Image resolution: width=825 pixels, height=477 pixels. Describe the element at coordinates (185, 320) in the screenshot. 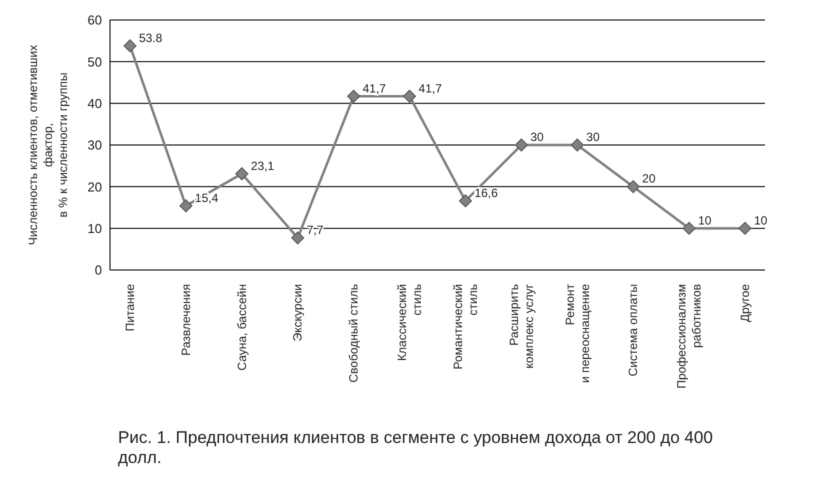

I see `x-tick-label: Развлечения` at that location.